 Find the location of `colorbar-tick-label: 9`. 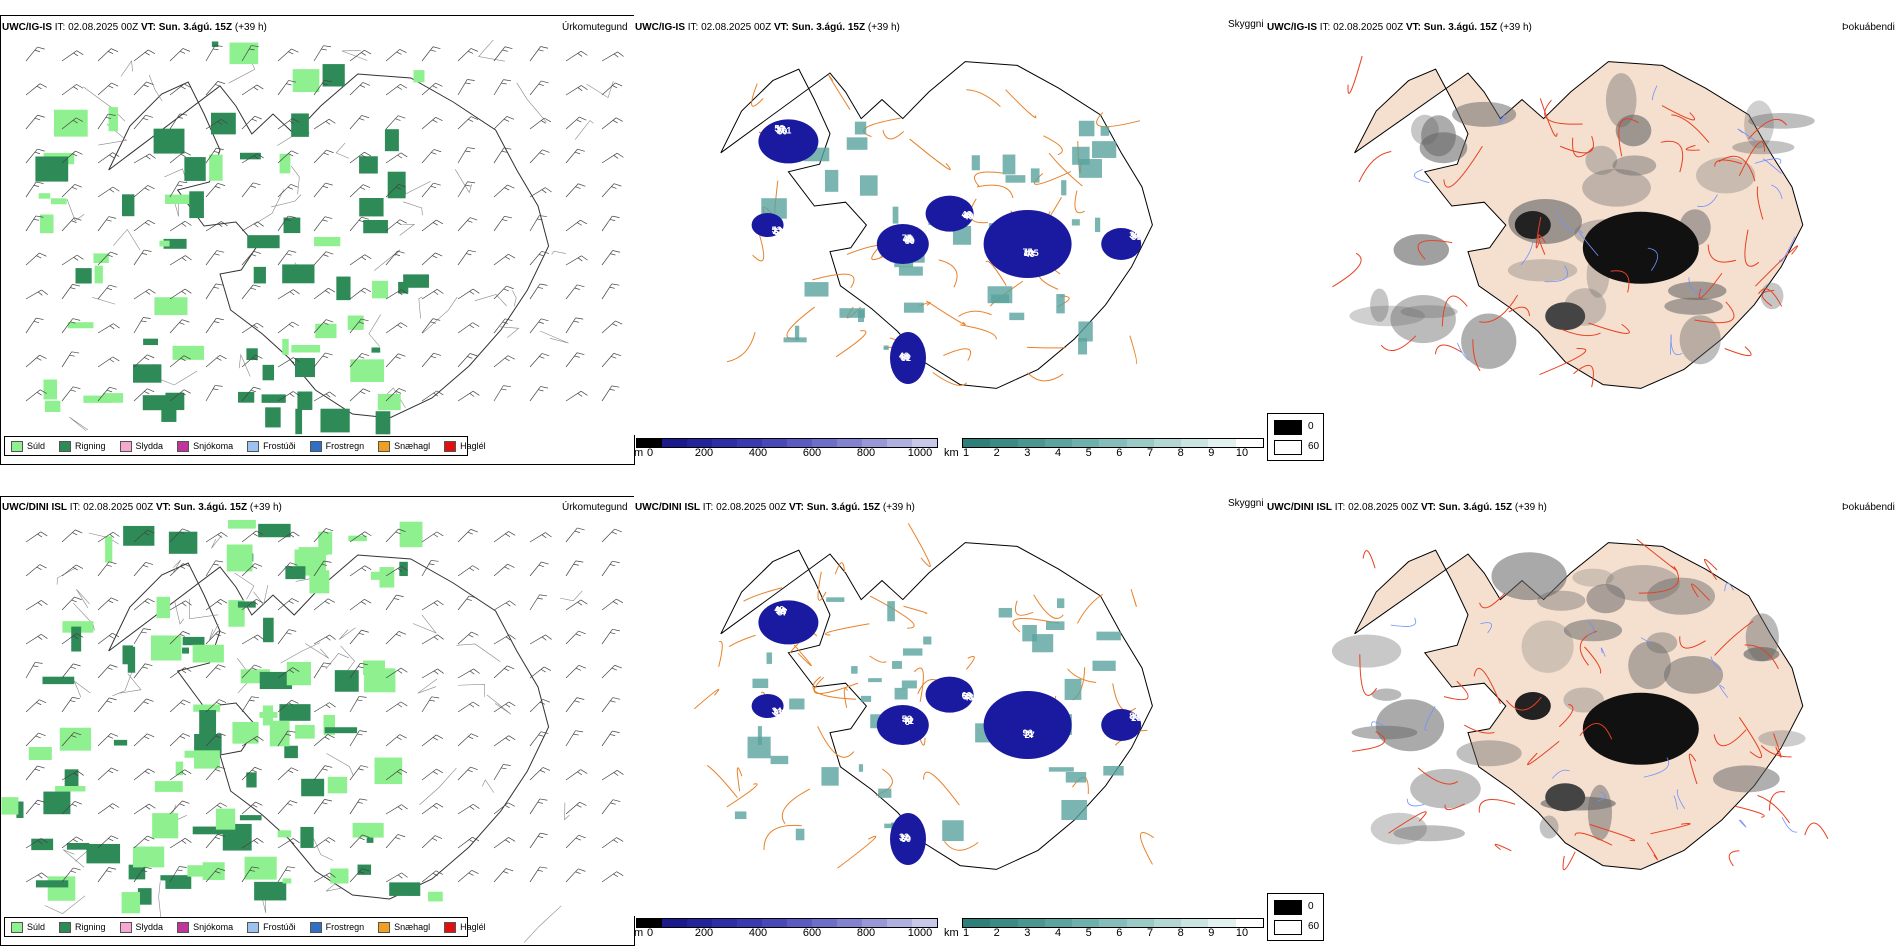

colorbar-tick-label: 9 is located at coordinates (1211, 933).